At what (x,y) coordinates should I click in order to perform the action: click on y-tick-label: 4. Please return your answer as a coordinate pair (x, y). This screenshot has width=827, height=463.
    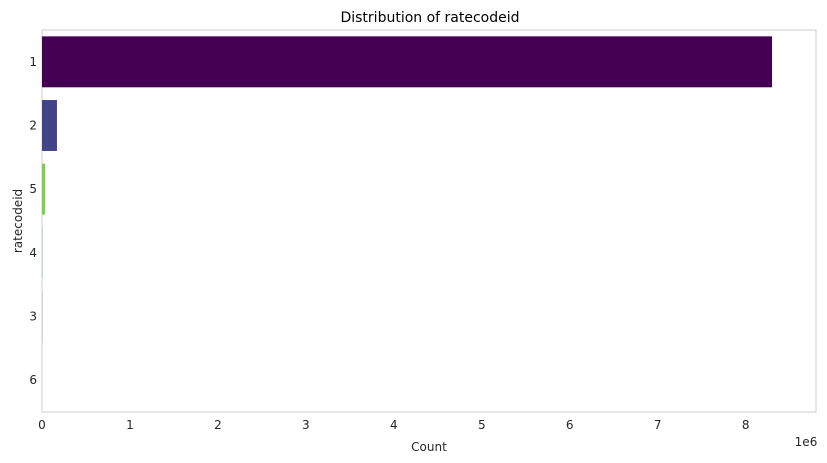
    Looking at the image, I should click on (33, 253).